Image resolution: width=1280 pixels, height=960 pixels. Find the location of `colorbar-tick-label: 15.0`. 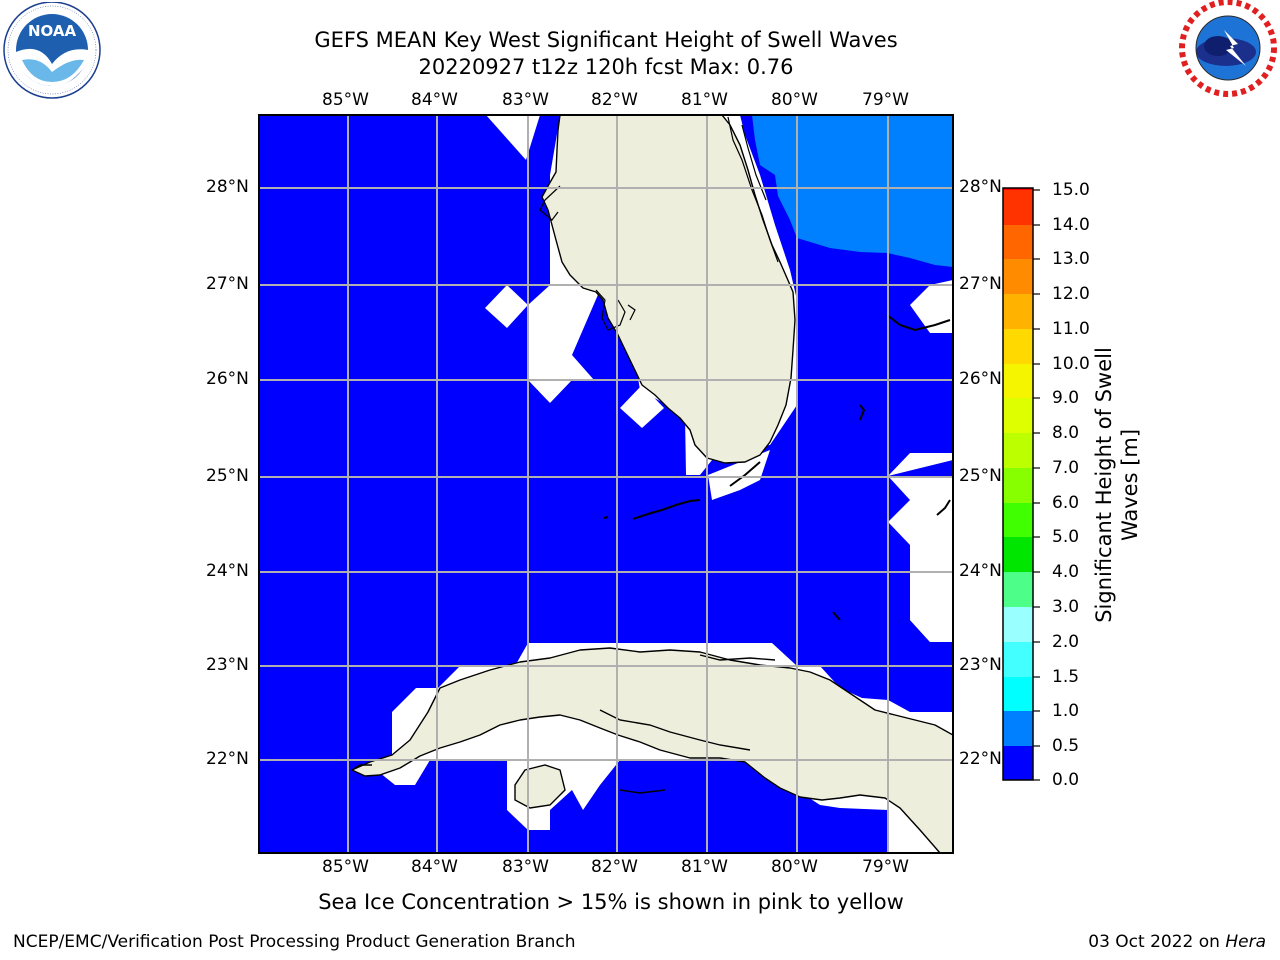

colorbar-tick-label: 15.0 is located at coordinates (1071, 190).